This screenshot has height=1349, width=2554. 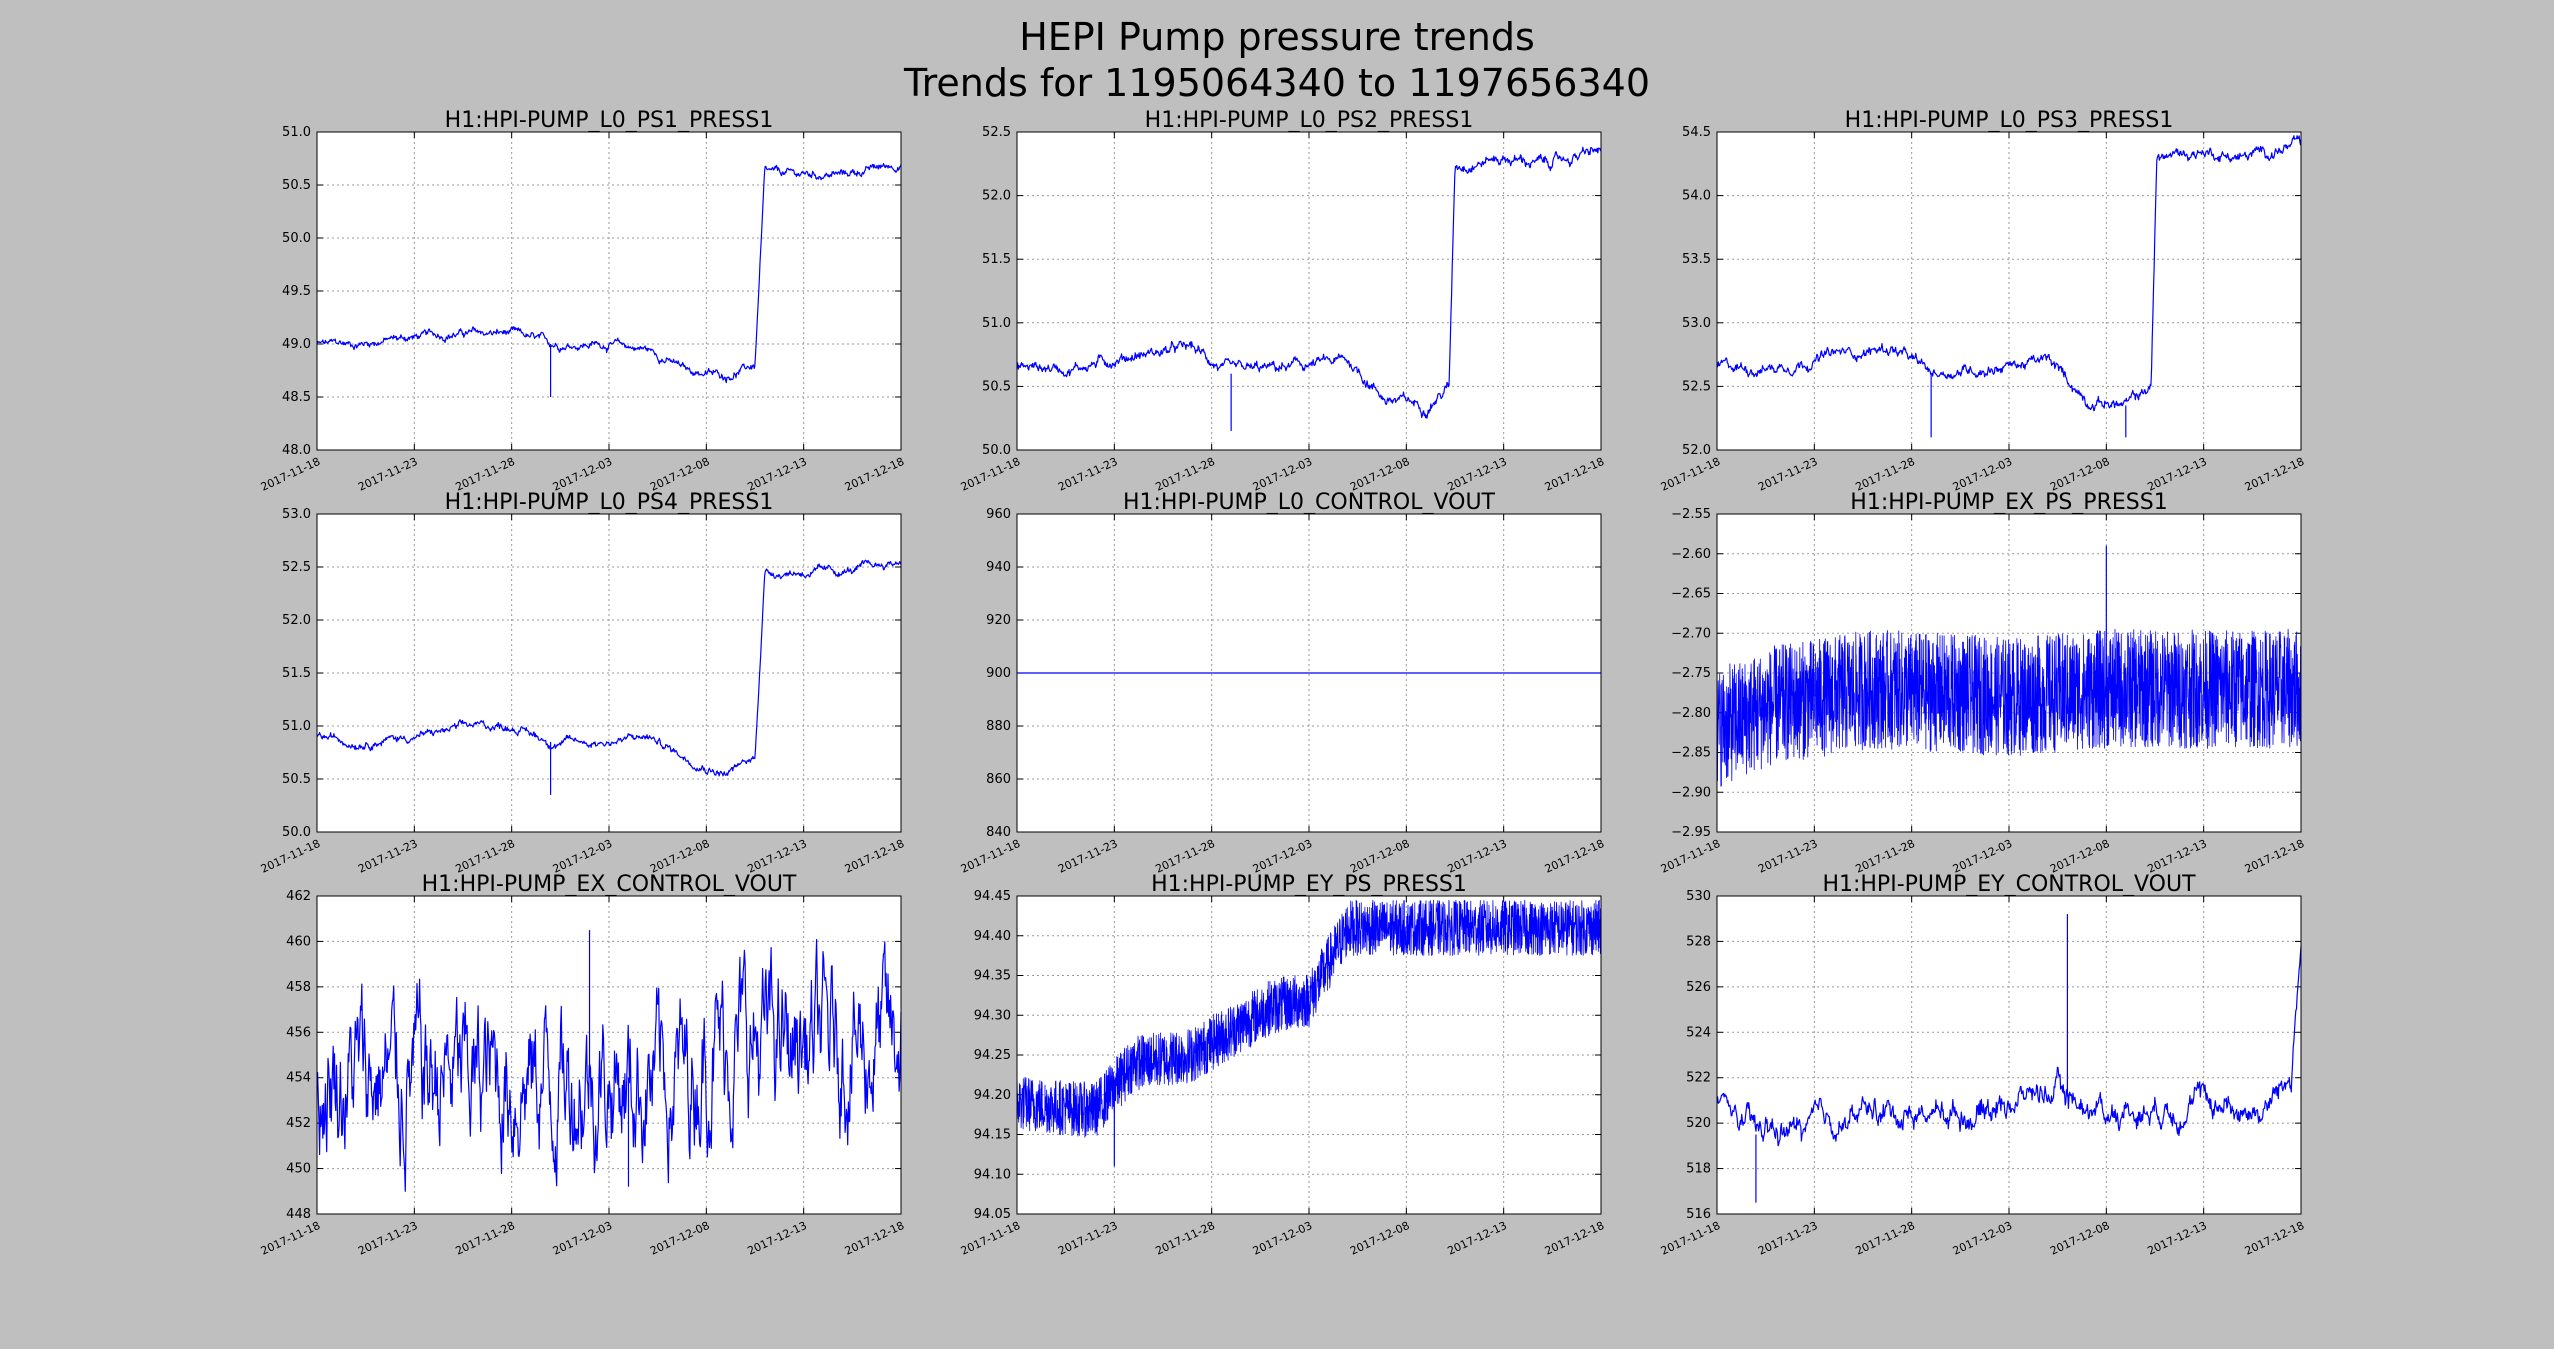 I want to click on y-tick-label: −2.75, so click(x=1691, y=673).